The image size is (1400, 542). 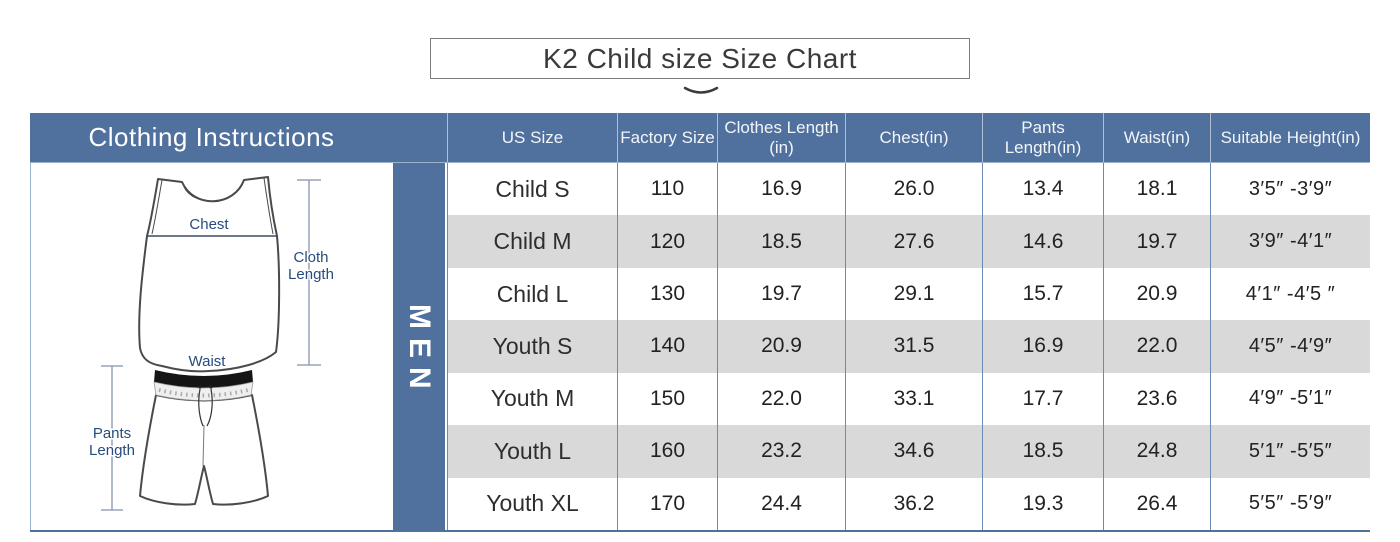 What do you see at coordinates (1156, 399) in the screenshot?
I see `cell-waist: 23.6` at bounding box center [1156, 399].